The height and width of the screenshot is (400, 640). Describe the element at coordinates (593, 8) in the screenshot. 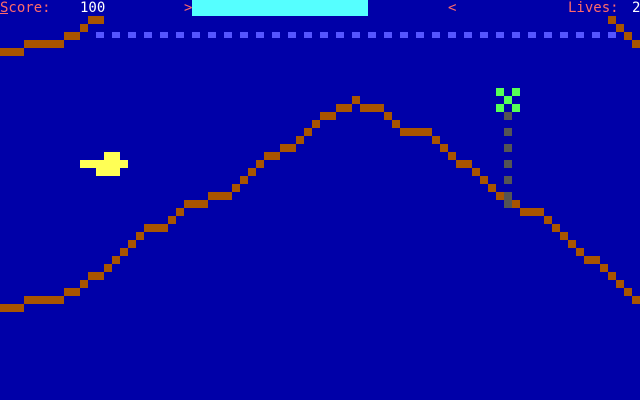

I see `lives-label: Lives:` at that location.